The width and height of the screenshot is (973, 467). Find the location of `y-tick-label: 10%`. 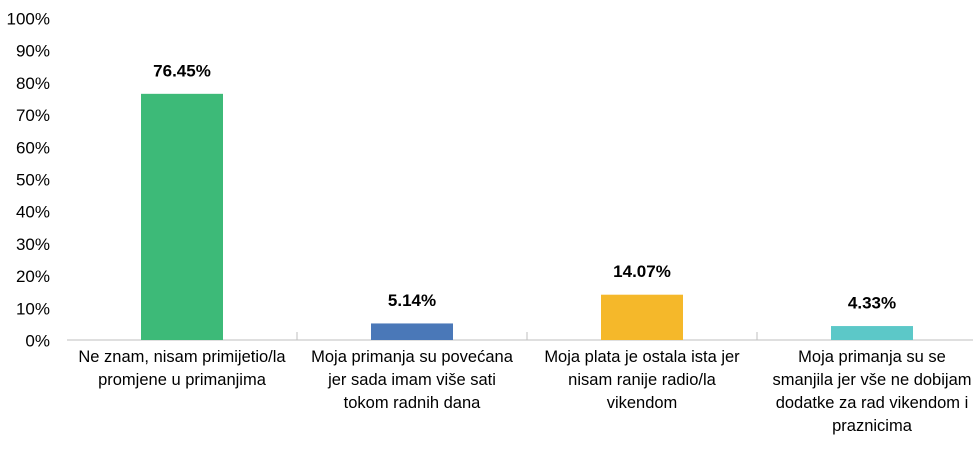

y-tick-label: 10% is located at coordinates (33, 308).